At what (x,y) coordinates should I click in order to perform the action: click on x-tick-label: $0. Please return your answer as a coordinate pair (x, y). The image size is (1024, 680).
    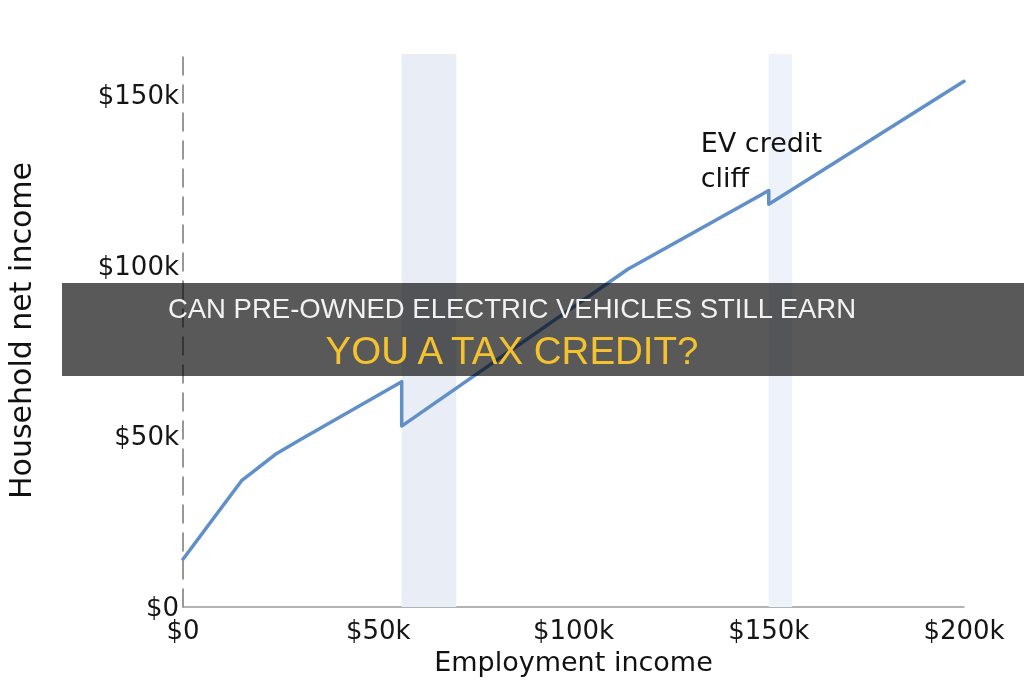
    Looking at the image, I should click on (183, 630).